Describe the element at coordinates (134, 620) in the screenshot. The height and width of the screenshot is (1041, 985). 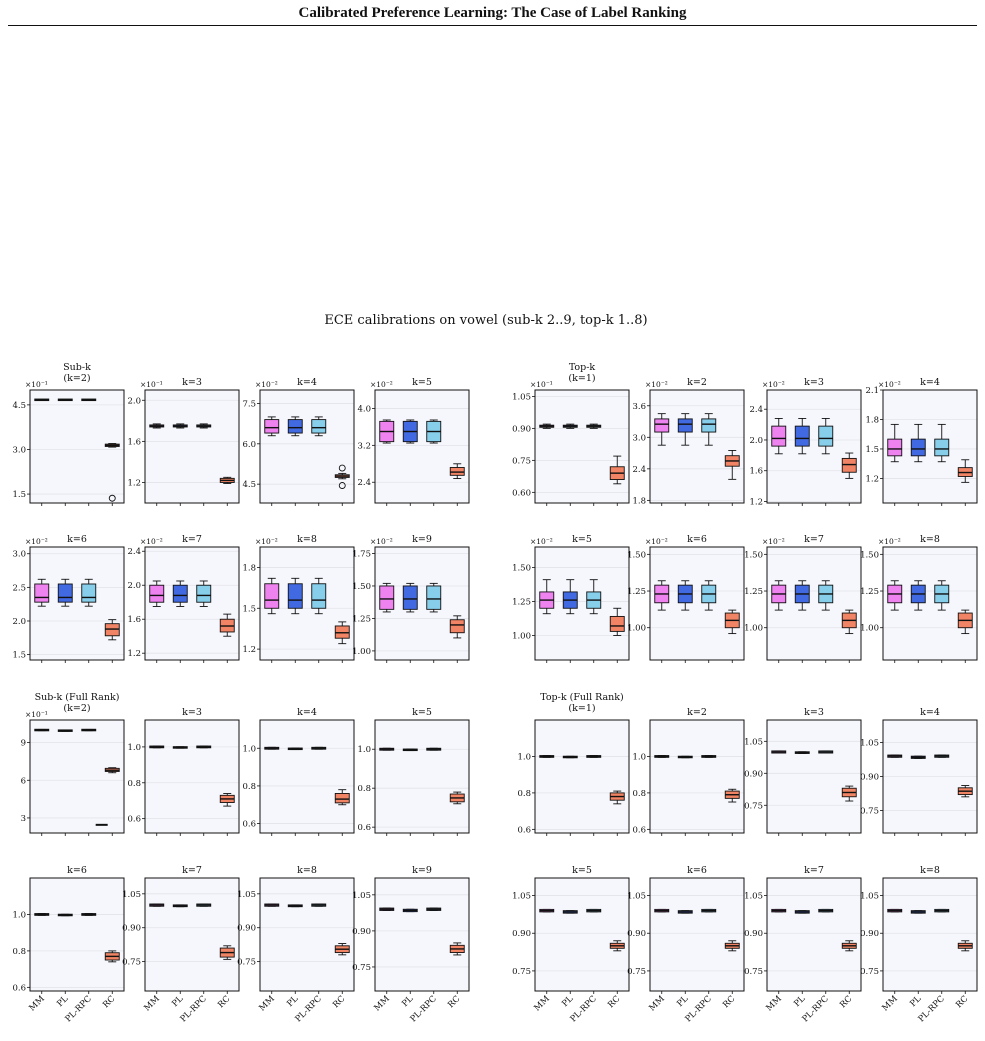
I see `y-tick-label: 1.6` at that location.